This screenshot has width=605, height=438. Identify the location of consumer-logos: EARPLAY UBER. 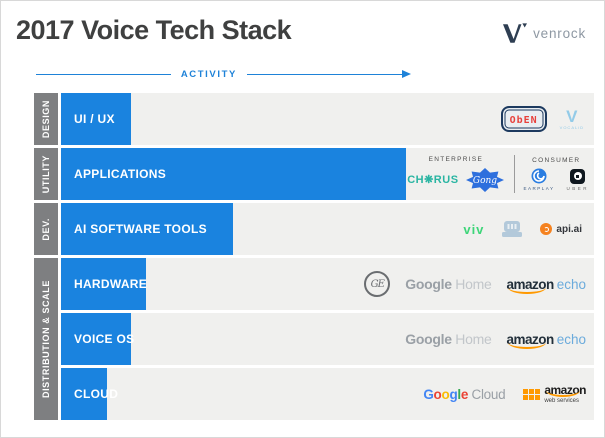
(556, 179).